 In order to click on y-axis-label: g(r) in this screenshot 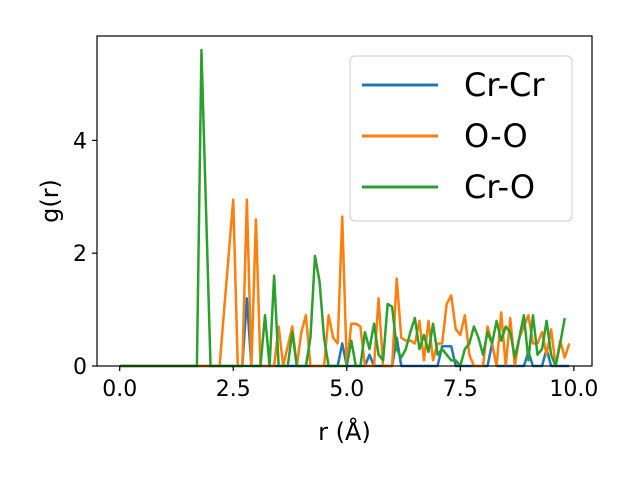, I will do `click(50, 201)`.